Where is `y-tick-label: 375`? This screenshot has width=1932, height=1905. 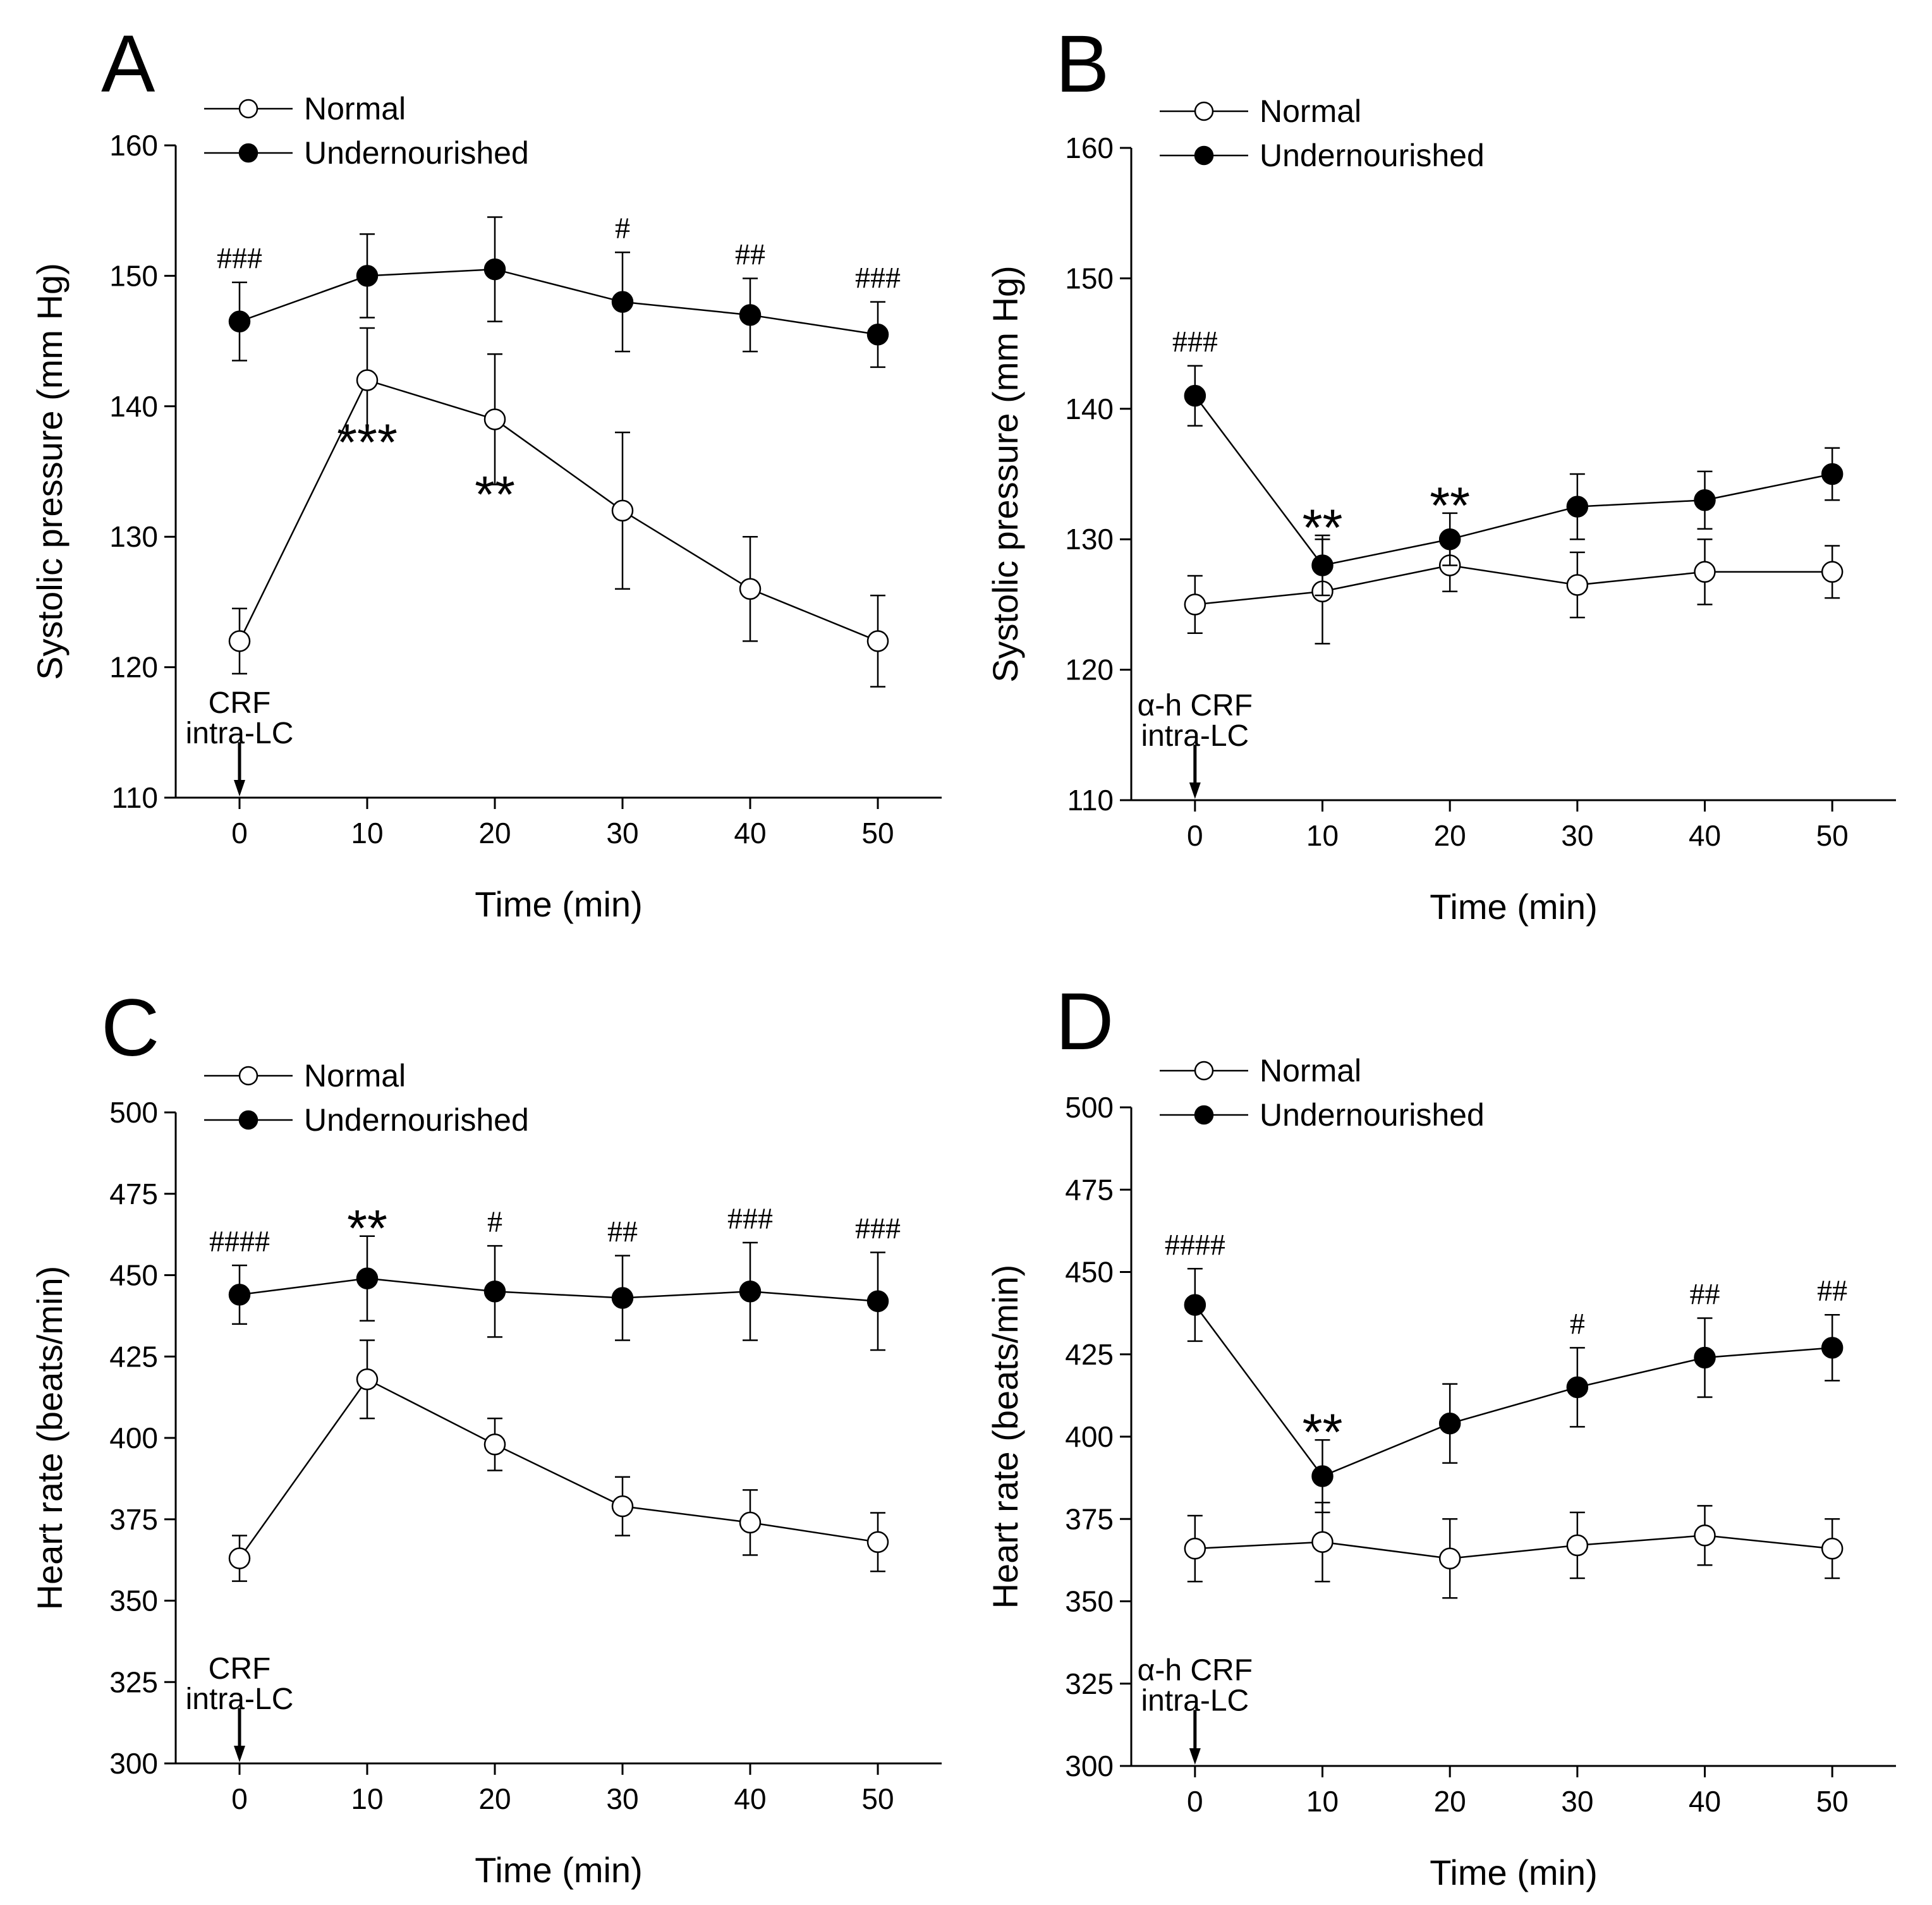 y-tick-label: 375 is located at coordinates (1089, 1518).